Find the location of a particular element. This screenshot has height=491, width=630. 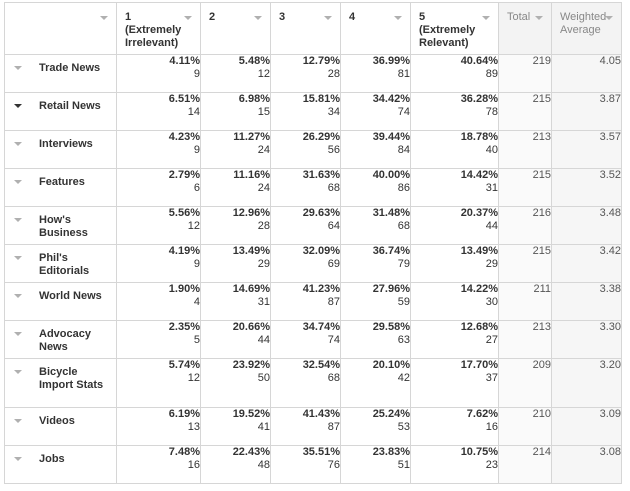

header-col-1: 1 (Extremely Irrelevant) is located at coordinates (158, 28).